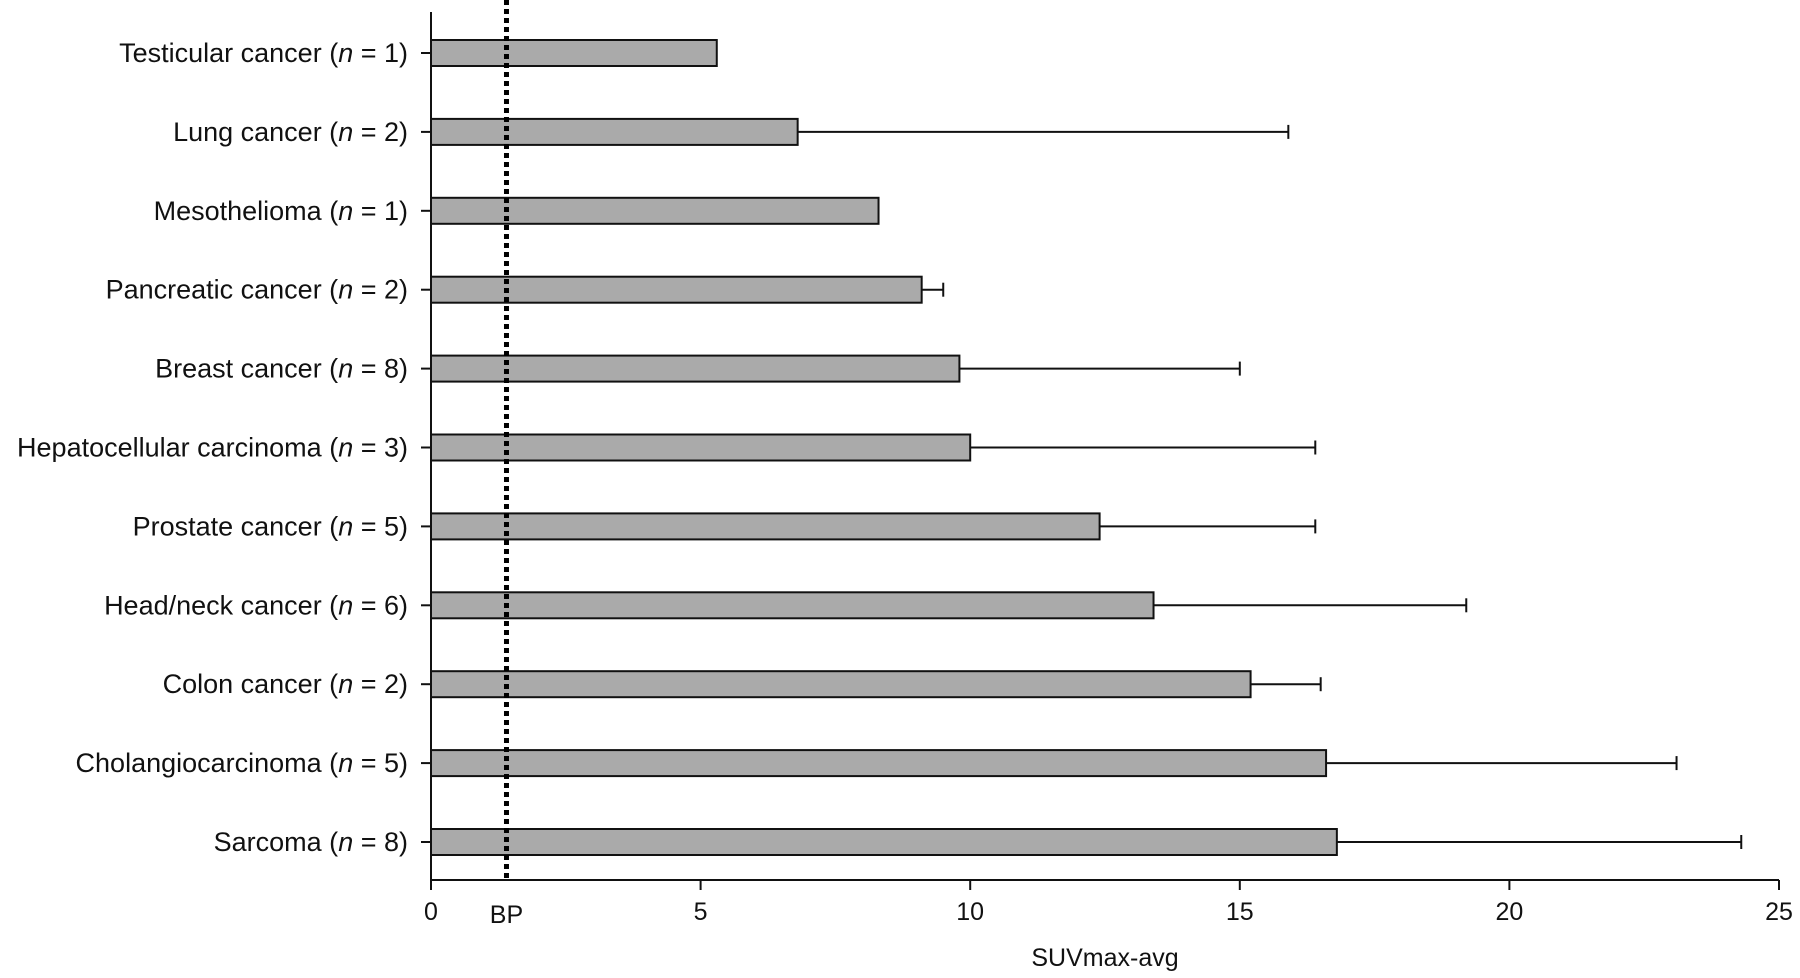 Image resolution: width=1800 pixels, height=978 pixels. Describe the element at coordinates (257, 290) in the screenshot. I see `category-label: Pancreatic cancer (n = 2)` at that location.